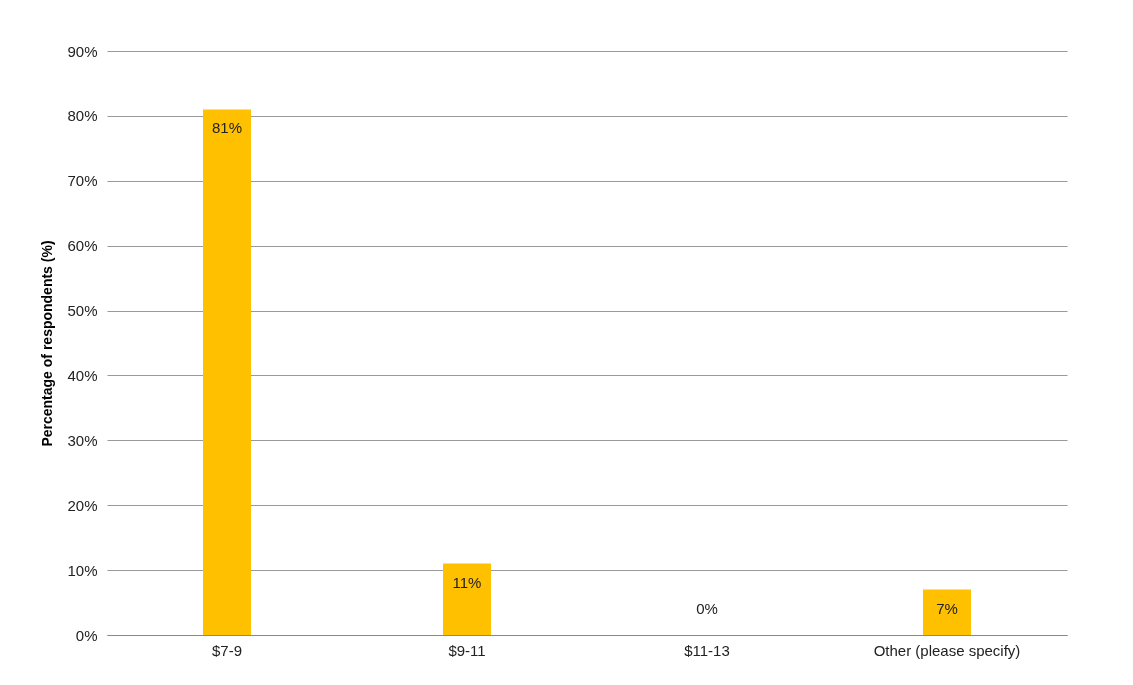 This screenshot has height=685, width=1133. What do you see at coordinates (86, 635) in the screenshot?
I see `y-tick-label: 0%` at bounding box center [86, 635].